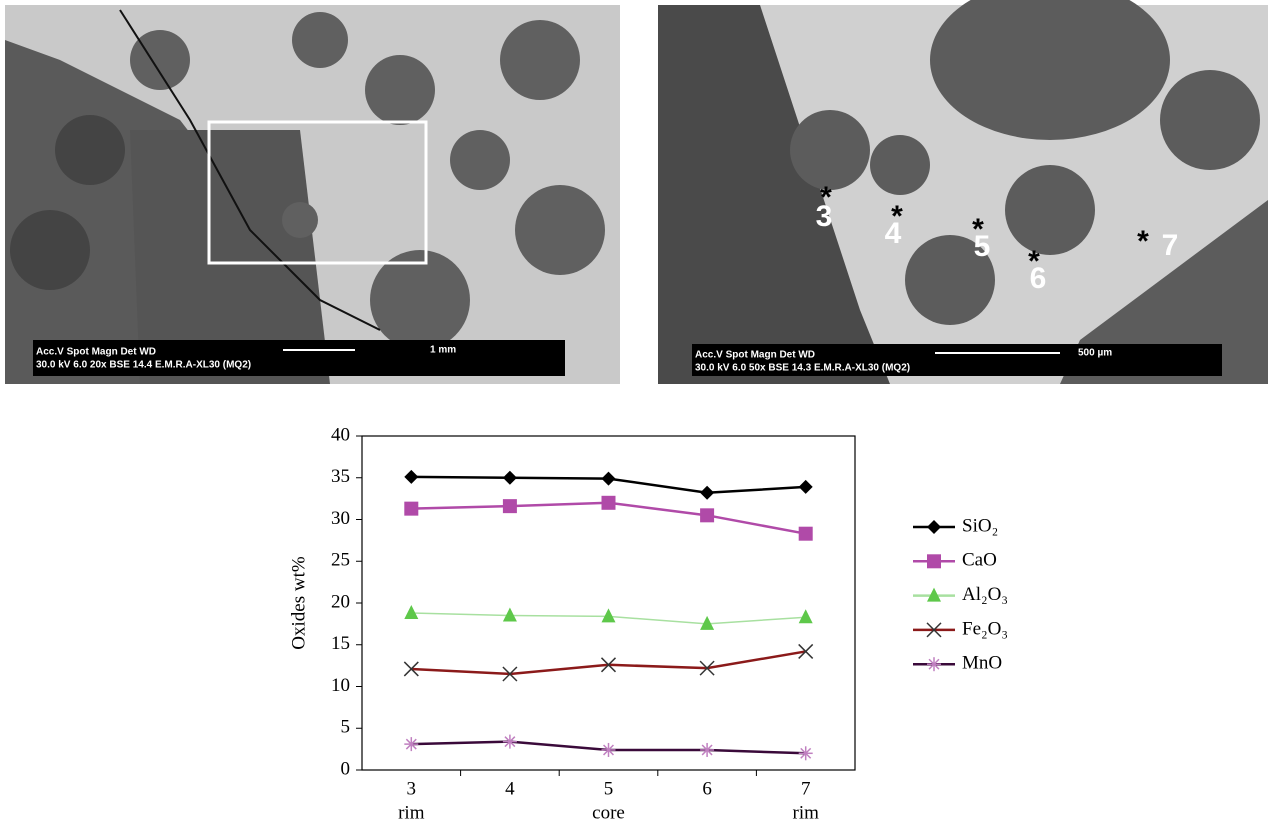  What do you see at coordinates (346, 768) in the screenshot?
I see `y-tick-label: 0` at bounding box center [346, 768].